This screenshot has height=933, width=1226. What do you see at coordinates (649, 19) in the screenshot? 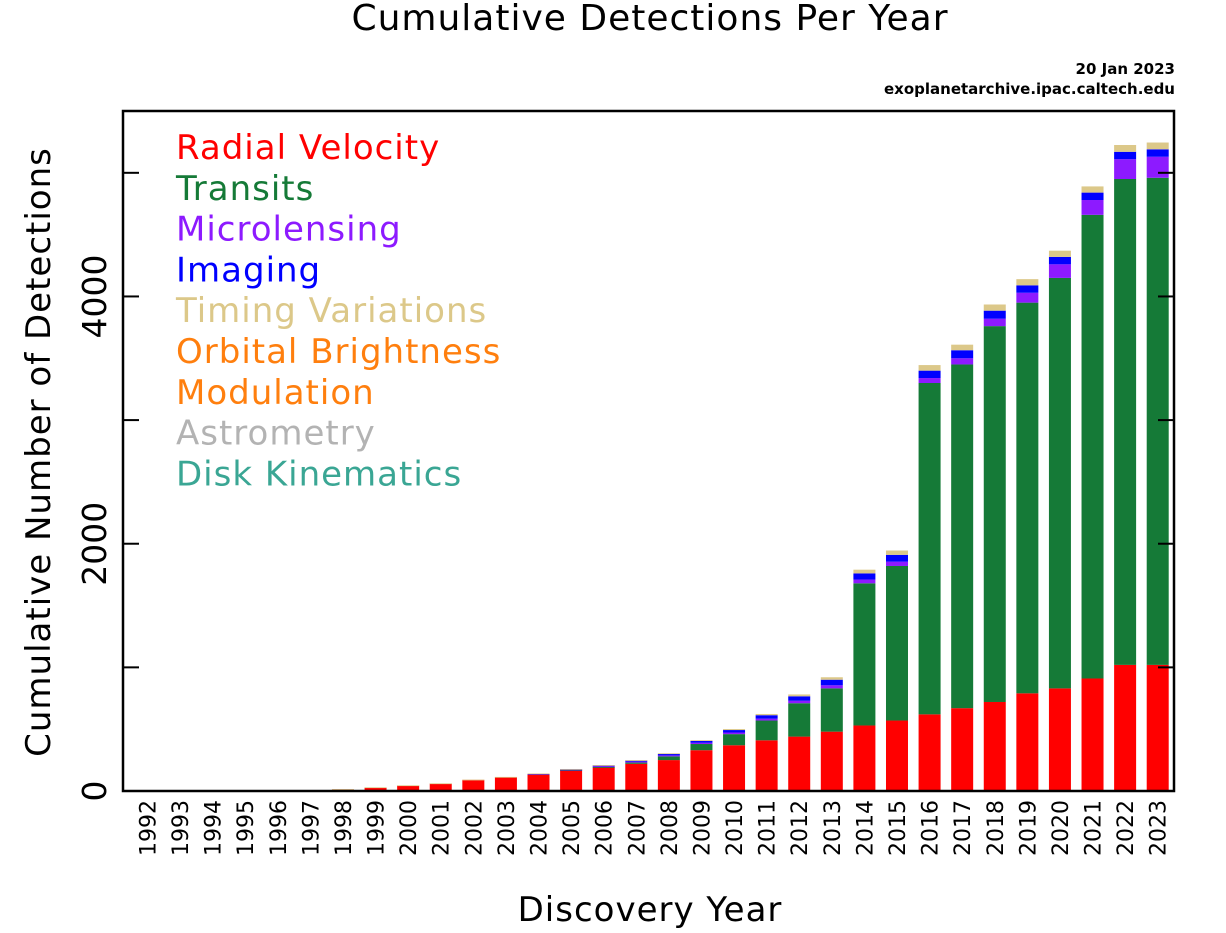
I see `chart-title: Cumulative Detections Per Year` at bounding box center [649, 19].